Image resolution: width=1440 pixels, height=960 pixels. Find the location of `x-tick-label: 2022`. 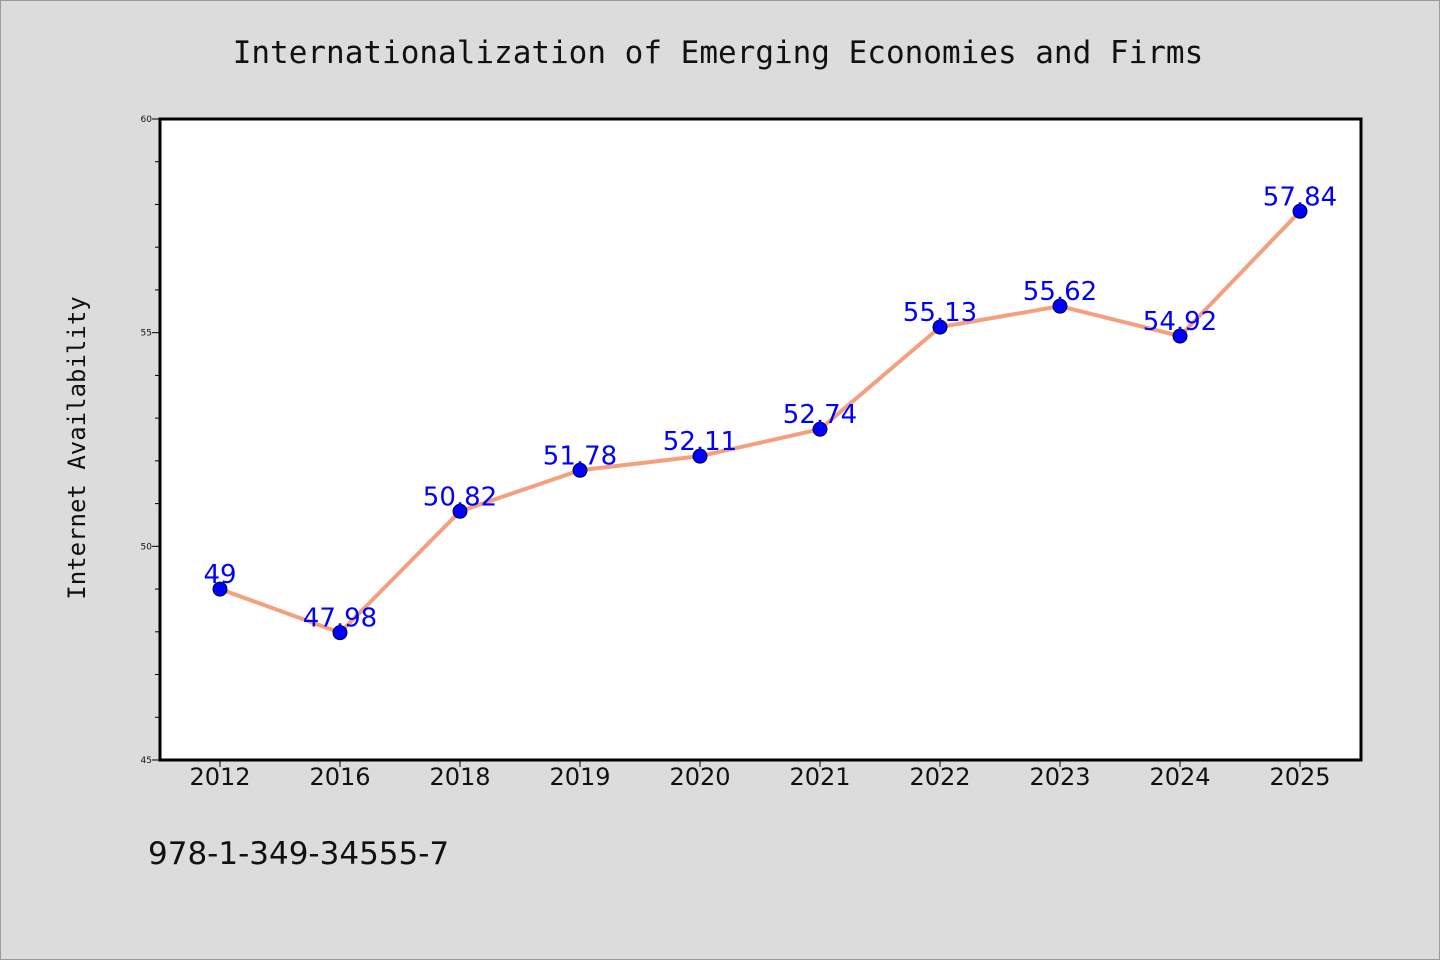

x-tick-label: 2022 is located at coordinates (939, 777).